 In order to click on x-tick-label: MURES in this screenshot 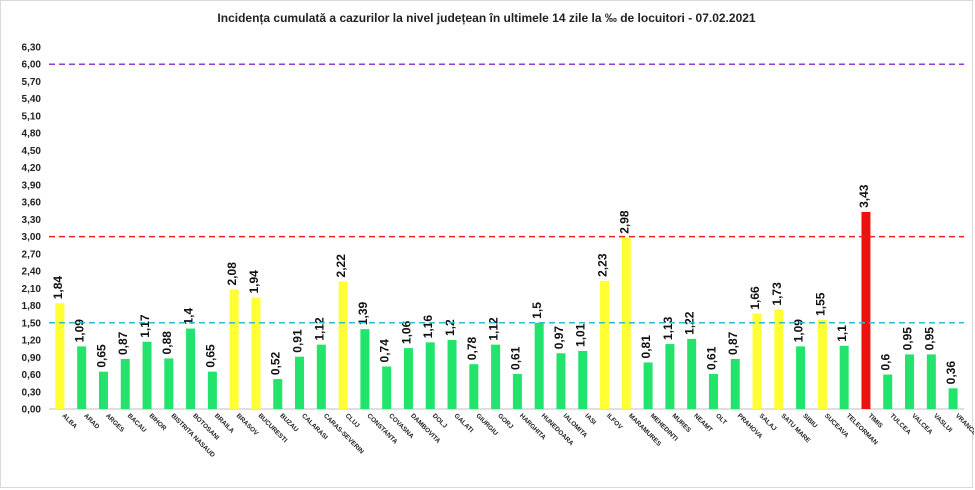, I will do `click(681, 423)`.